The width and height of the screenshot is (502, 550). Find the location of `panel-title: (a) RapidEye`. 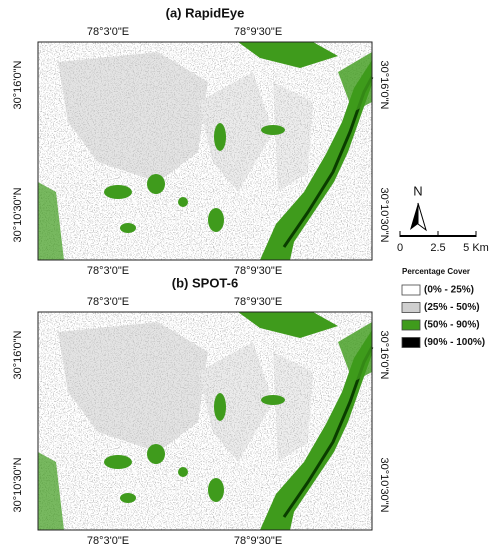

panel-title: (a) RapidEye is located at coordinates (205, 12).